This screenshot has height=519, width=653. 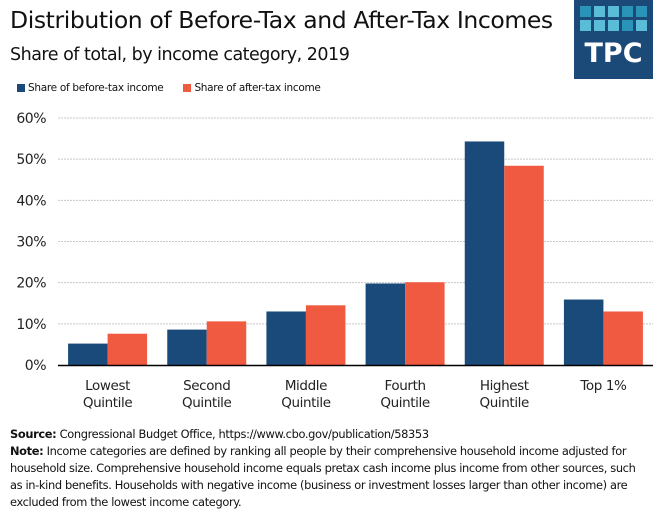 What do you see at coordinates (603, 386) in the screenshot?
I see `x-tick-label: Top 1%` at bounding box center [603, 386].